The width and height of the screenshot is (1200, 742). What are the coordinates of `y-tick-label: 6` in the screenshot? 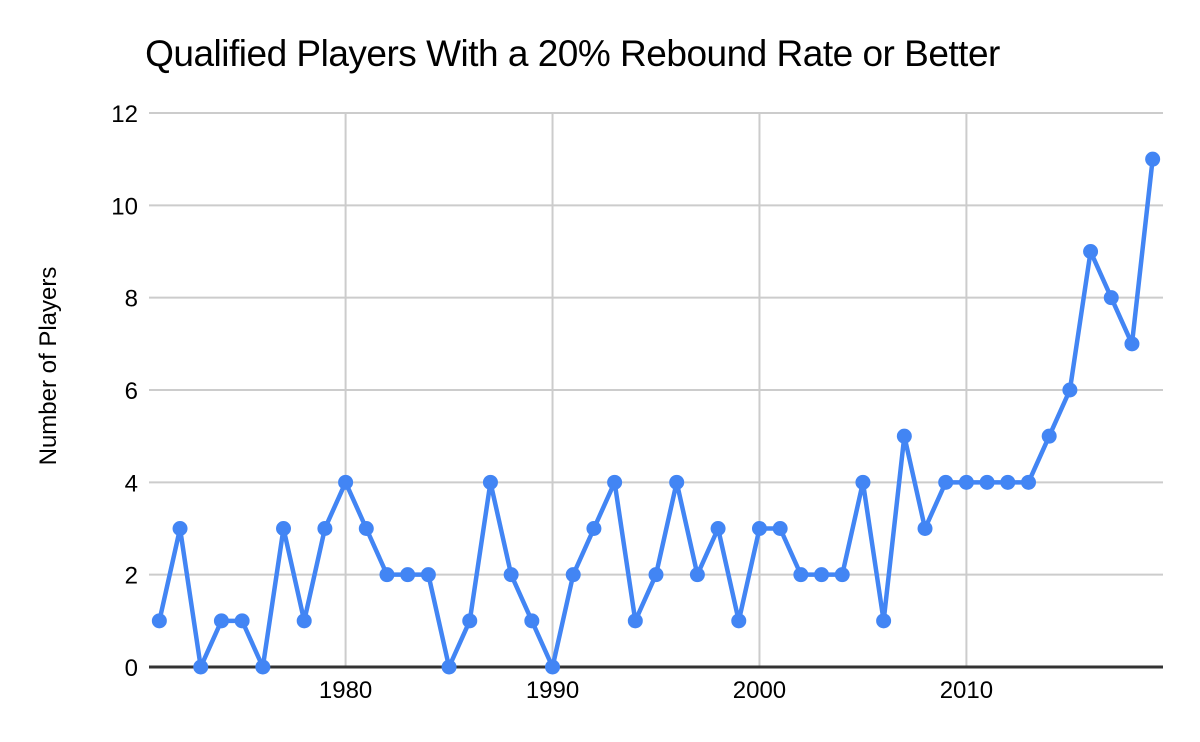 It's located at (131, 391).